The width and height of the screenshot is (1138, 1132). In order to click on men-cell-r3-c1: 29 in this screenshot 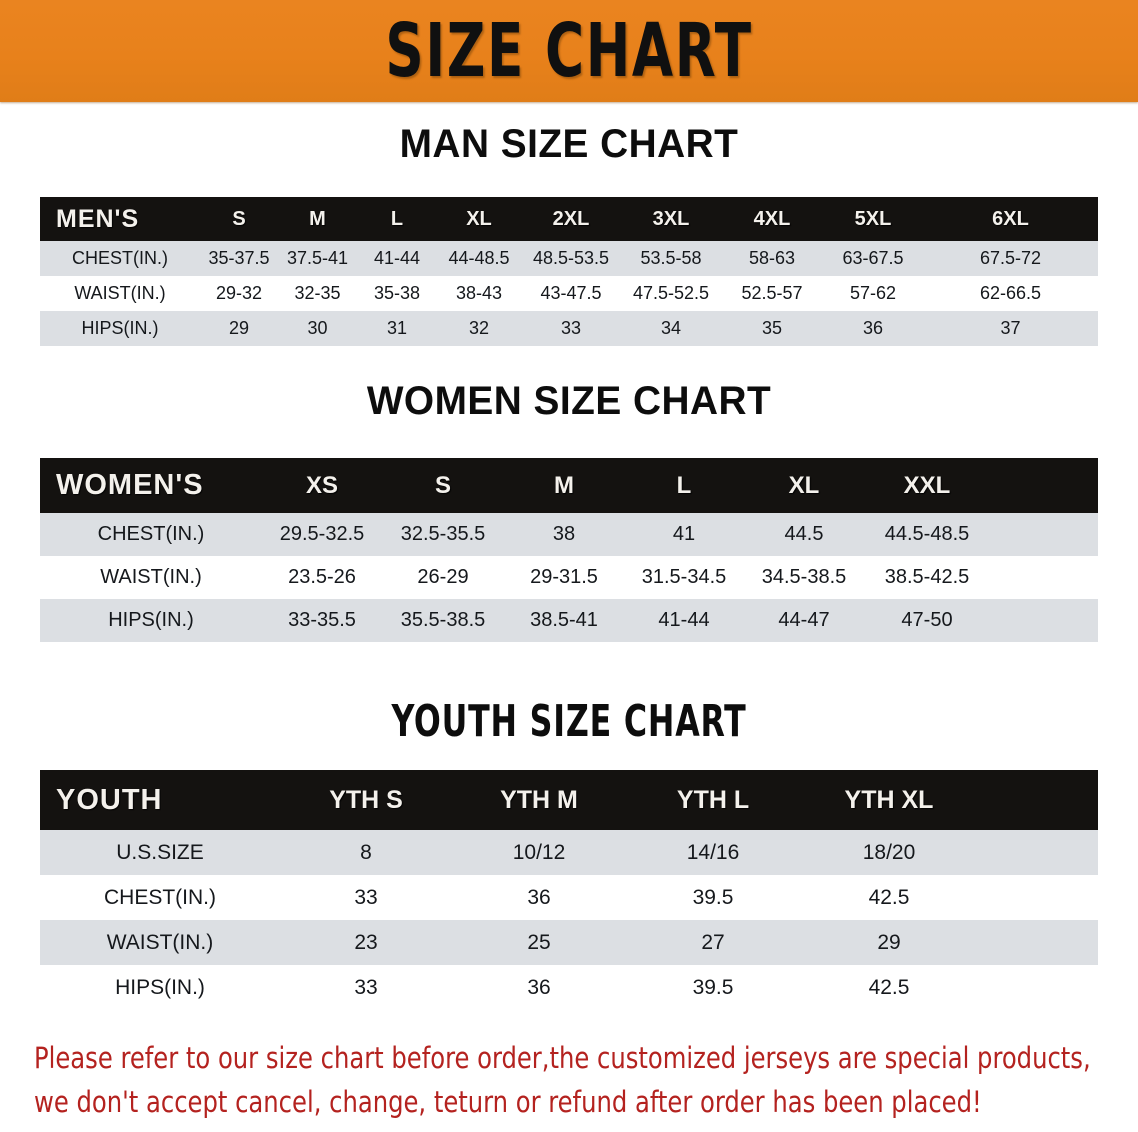, I will do `click(239, 328)`.